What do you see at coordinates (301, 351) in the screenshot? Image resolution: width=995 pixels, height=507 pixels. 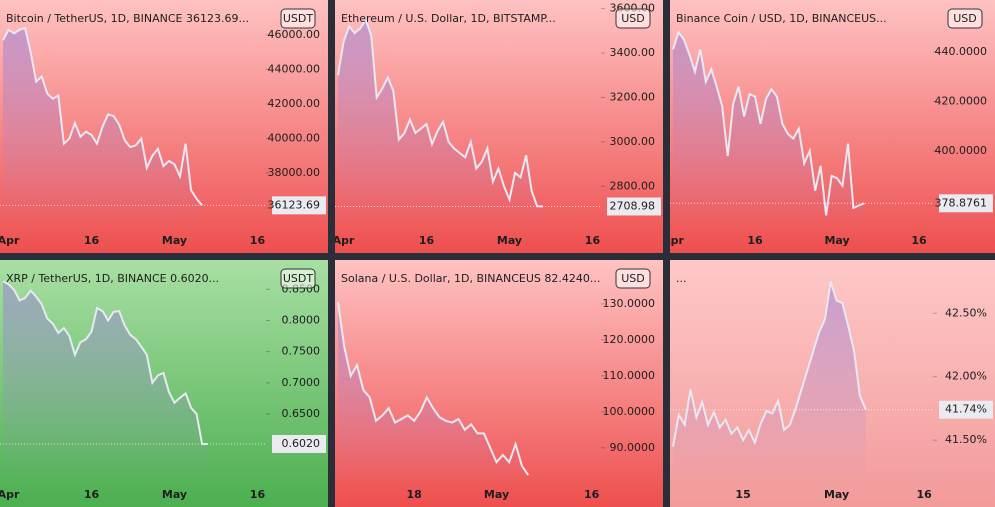 I see `y-tick-label: 0.7500` at bounding box center [301, 351].